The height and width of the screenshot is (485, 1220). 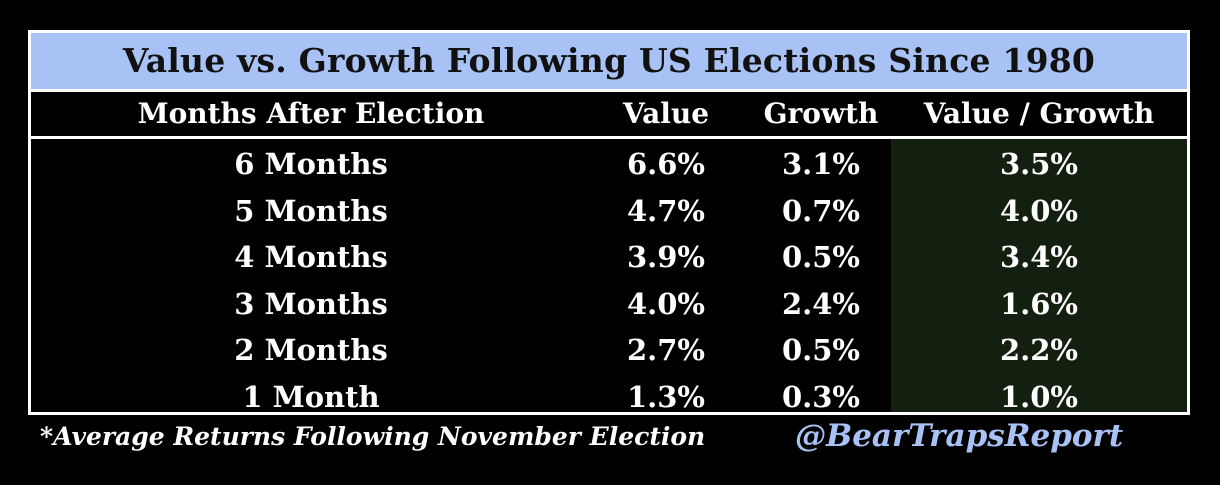 I want to click on row-label: 3 Months, so click(x=311, y=303).